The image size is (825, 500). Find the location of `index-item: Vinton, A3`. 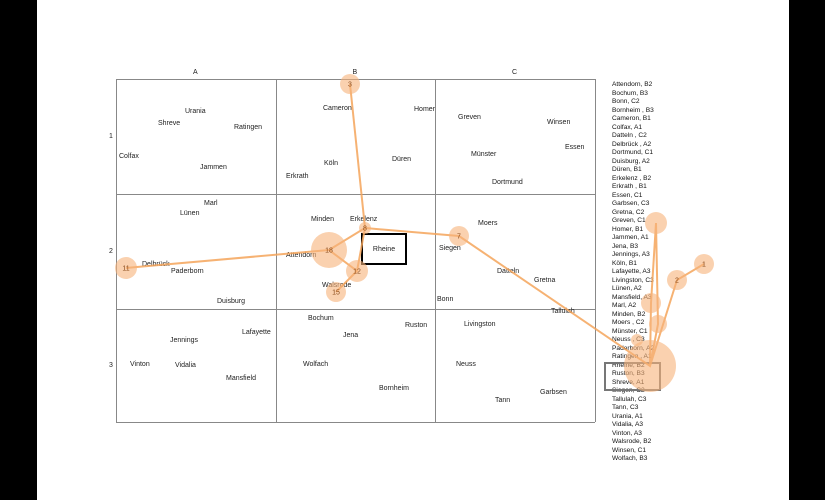

index-item: Vinton, A3 is located at coordinates (627, 433).